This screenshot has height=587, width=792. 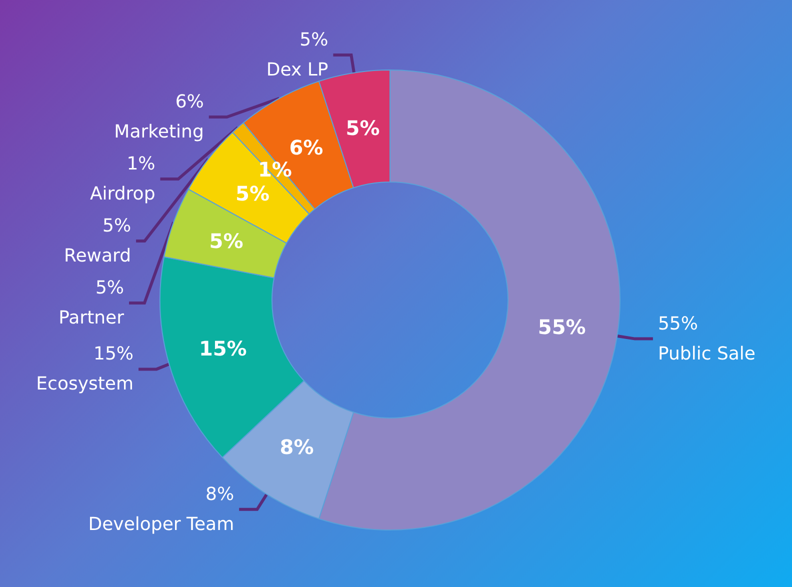 I want to click on data-label: 15%, so click(x=114, y=354).